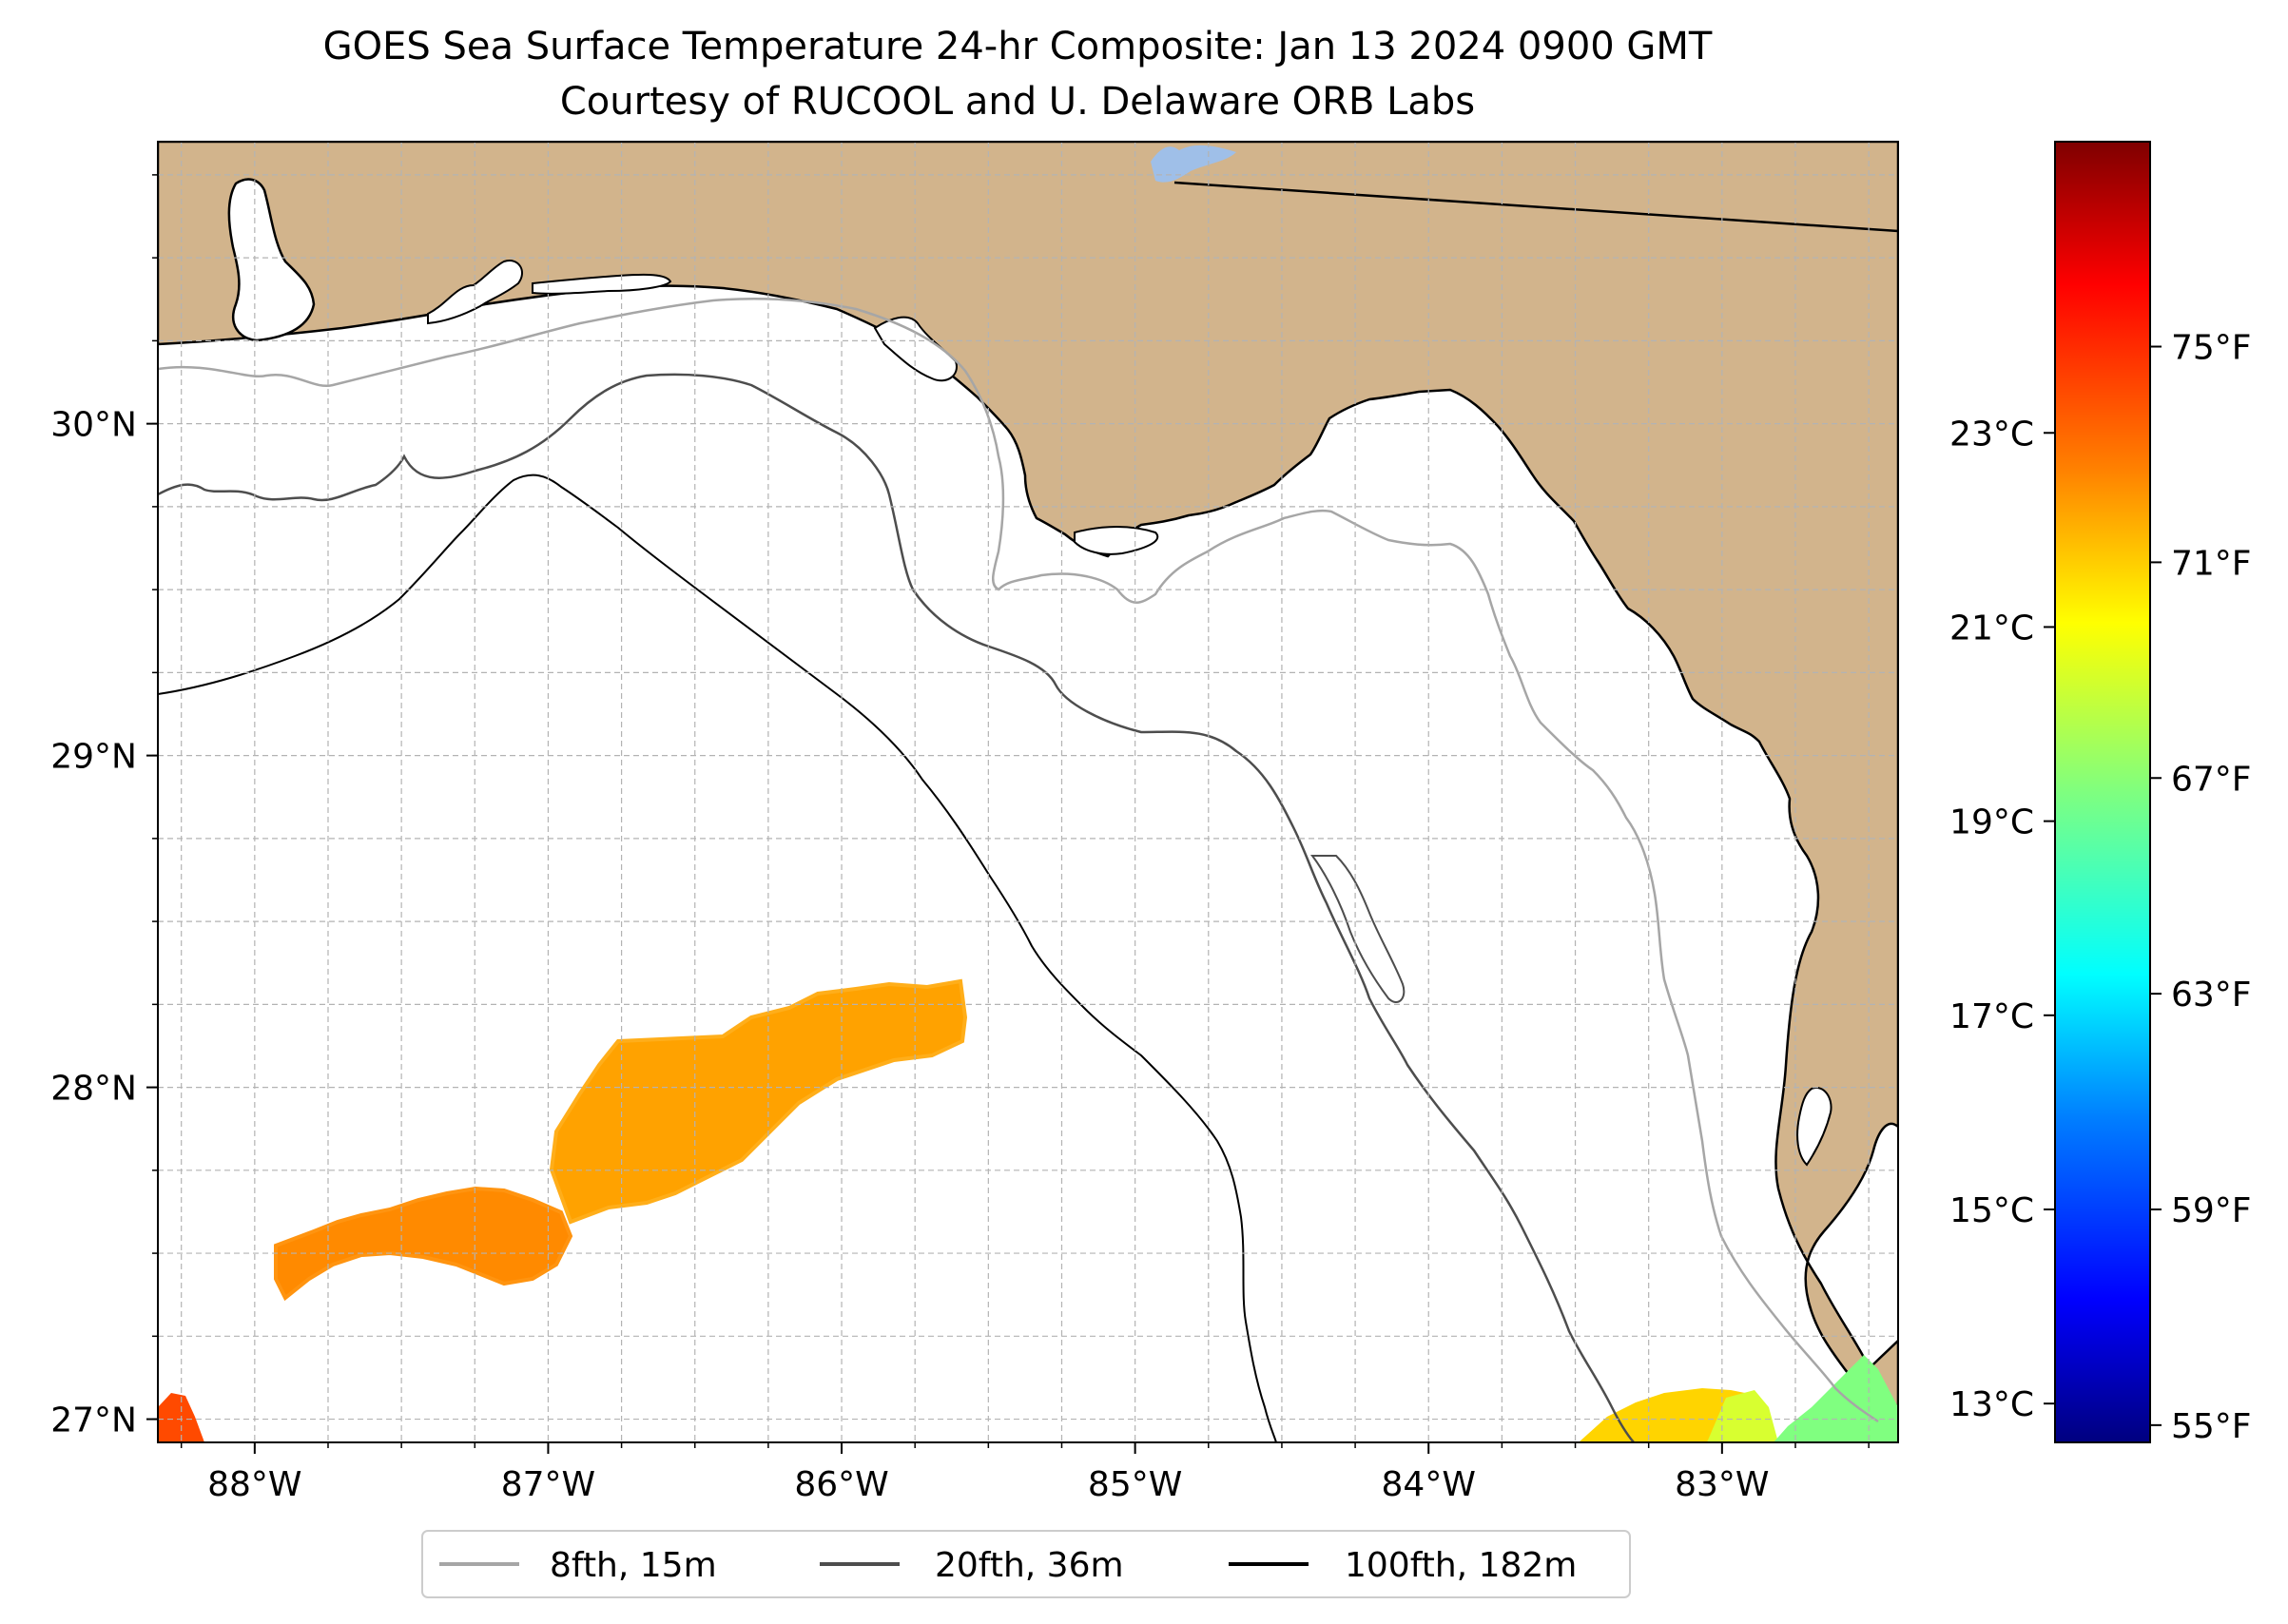  Describe the element at coordinates (1814, 1127) in the screenshot. I see `tampa-bay` at that location.